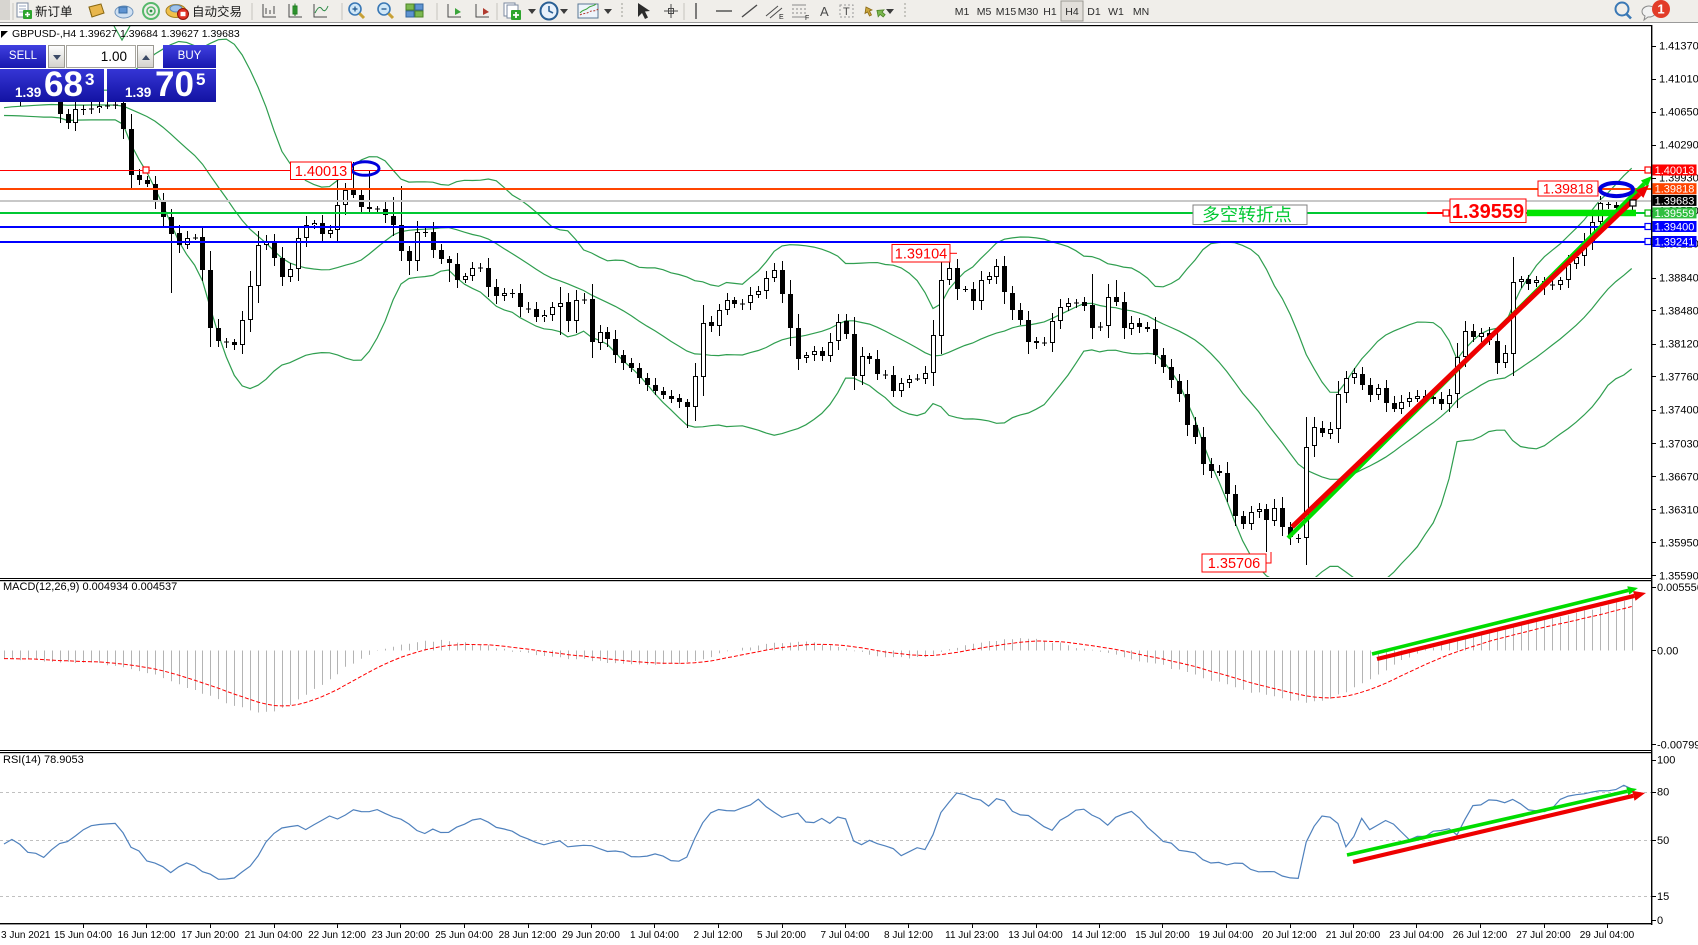  Describe the element at coordinates (591, 935) in the screenshot. I see `svg-text: 29 Jun 20:00` at that location.